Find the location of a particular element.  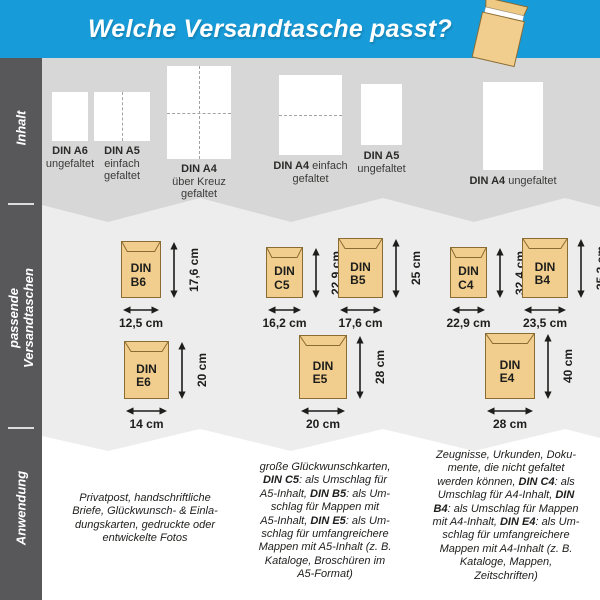

envelope-din-e6: DIN E6 is located at coordinates (146, 370).